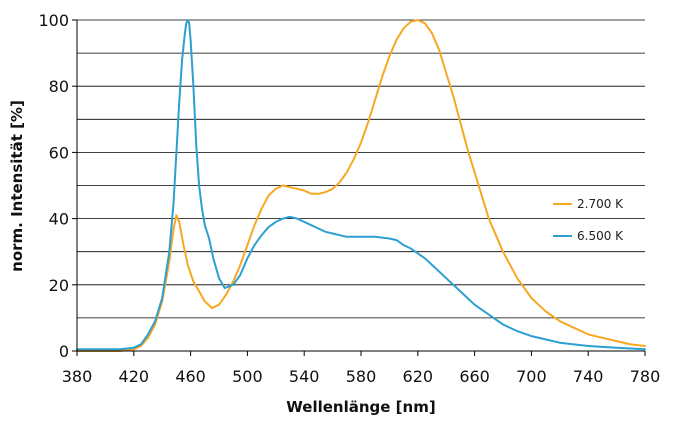  What do you see at coordinates (53, 20) in the screenshot?
I see `y-tick-label: 100` at bounding box center [53, 20].